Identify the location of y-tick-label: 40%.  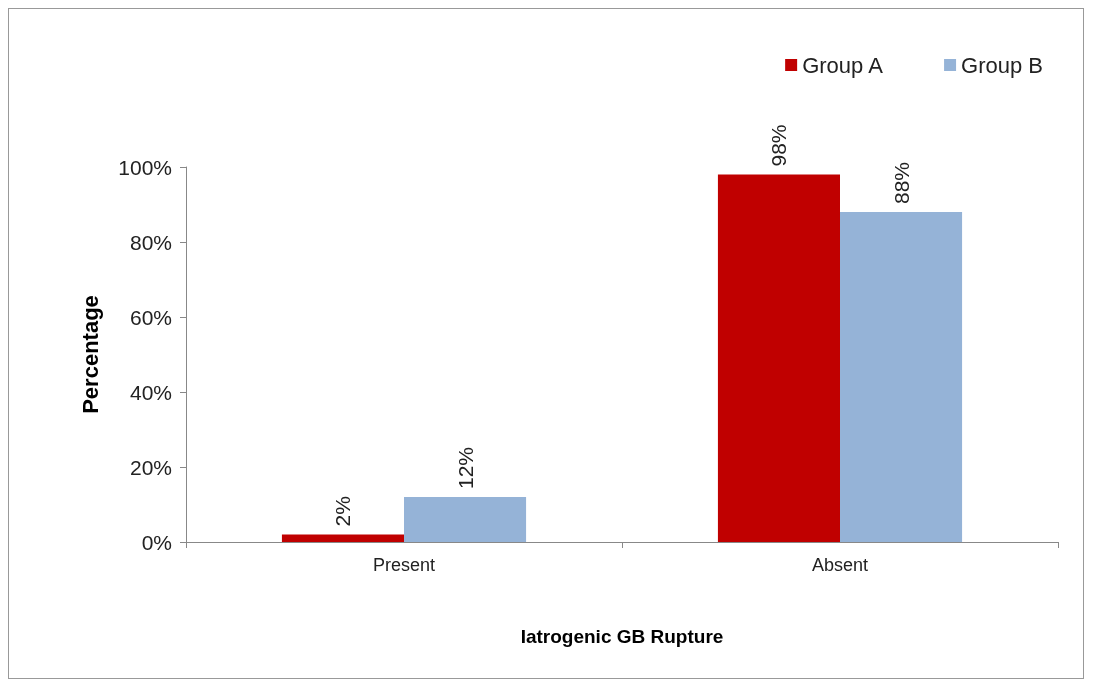
(150, 392).